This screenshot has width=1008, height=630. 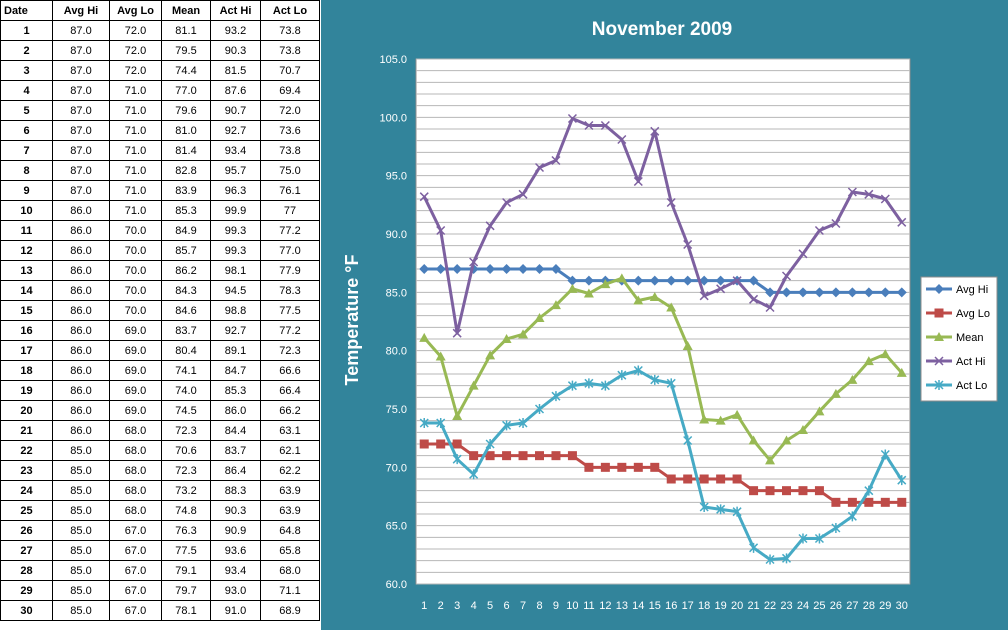 I want to click on legend-item: Avg Lo, so click(x=958, y=314).